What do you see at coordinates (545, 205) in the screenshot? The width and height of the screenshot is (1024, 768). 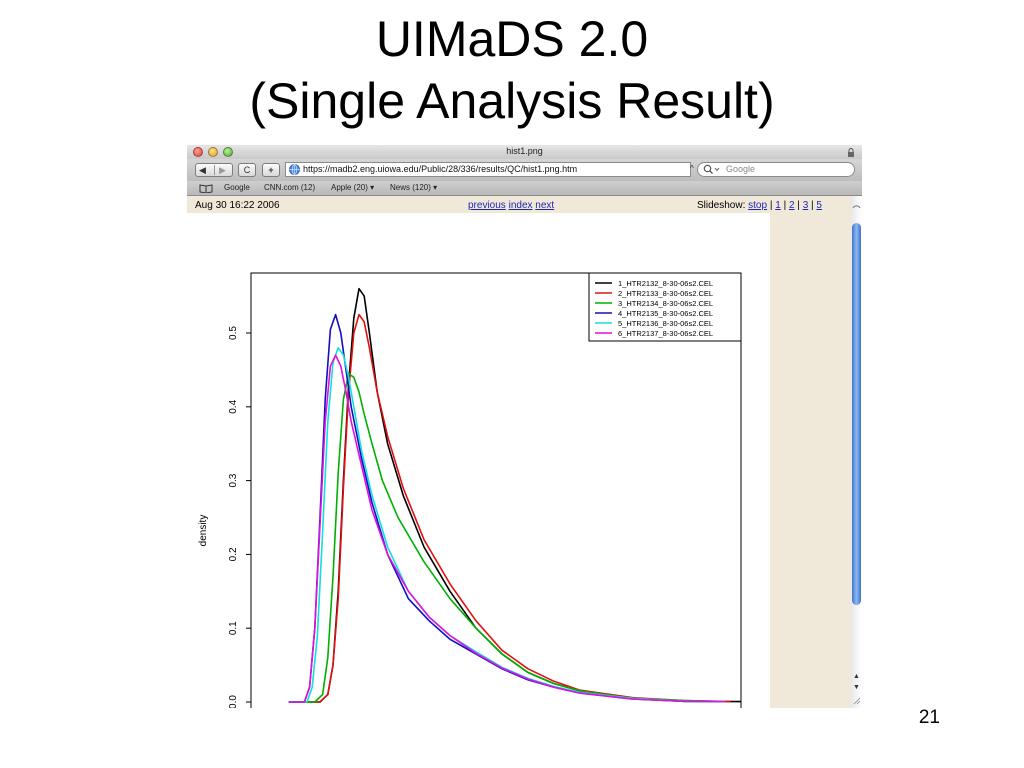 I see `next-link: next` at bounding box center [545, 205].